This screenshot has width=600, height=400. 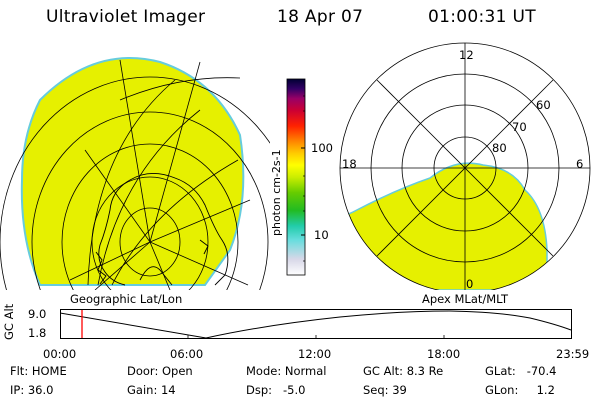 What do you see at coordinates (60, 354) in the screenshot?
I see `time-tick-0000: 00:00` at bounding box center [60, 354].